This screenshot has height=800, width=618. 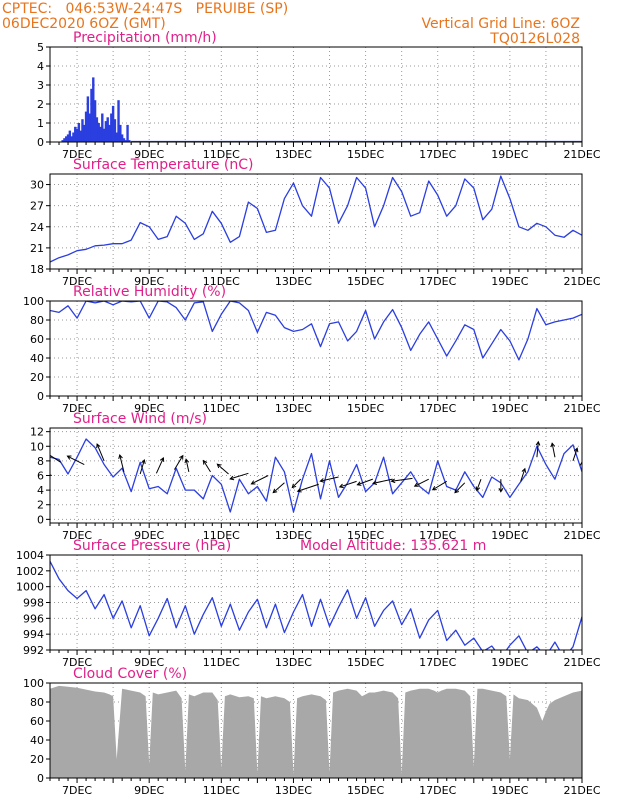 What do you see at coordinates (40, 123) in the screenshot?
I see `y-tick-label: 1` at bounding box center [40, 123].